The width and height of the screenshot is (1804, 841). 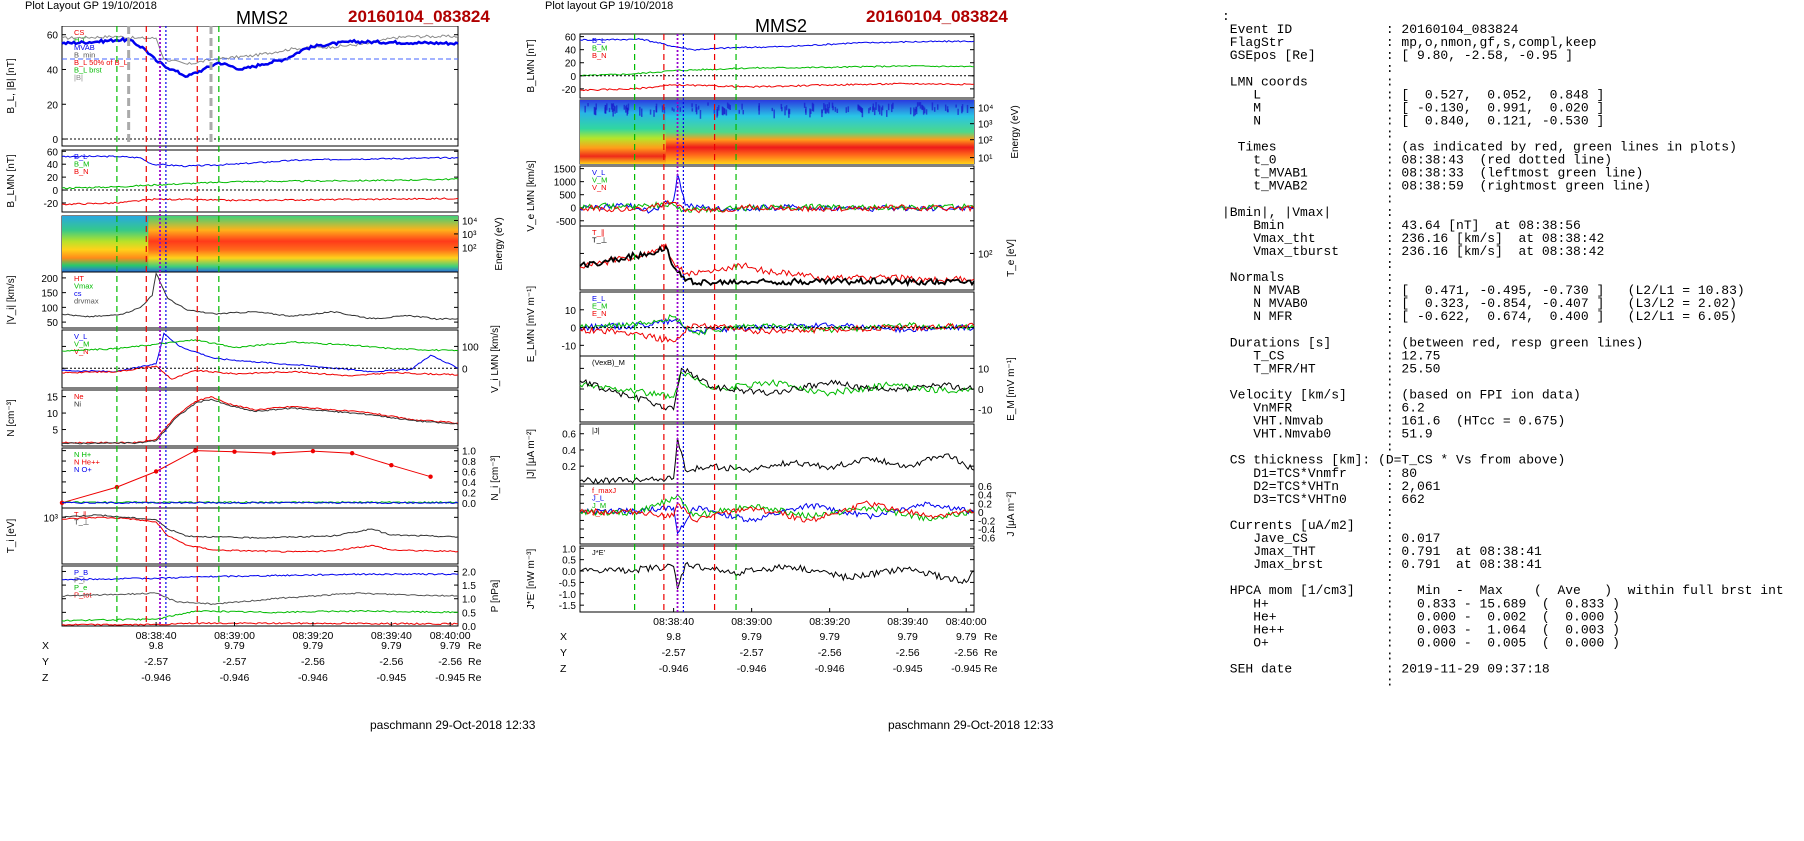 I want to click on legend-entry: N H+, so click(x=83, y=454).